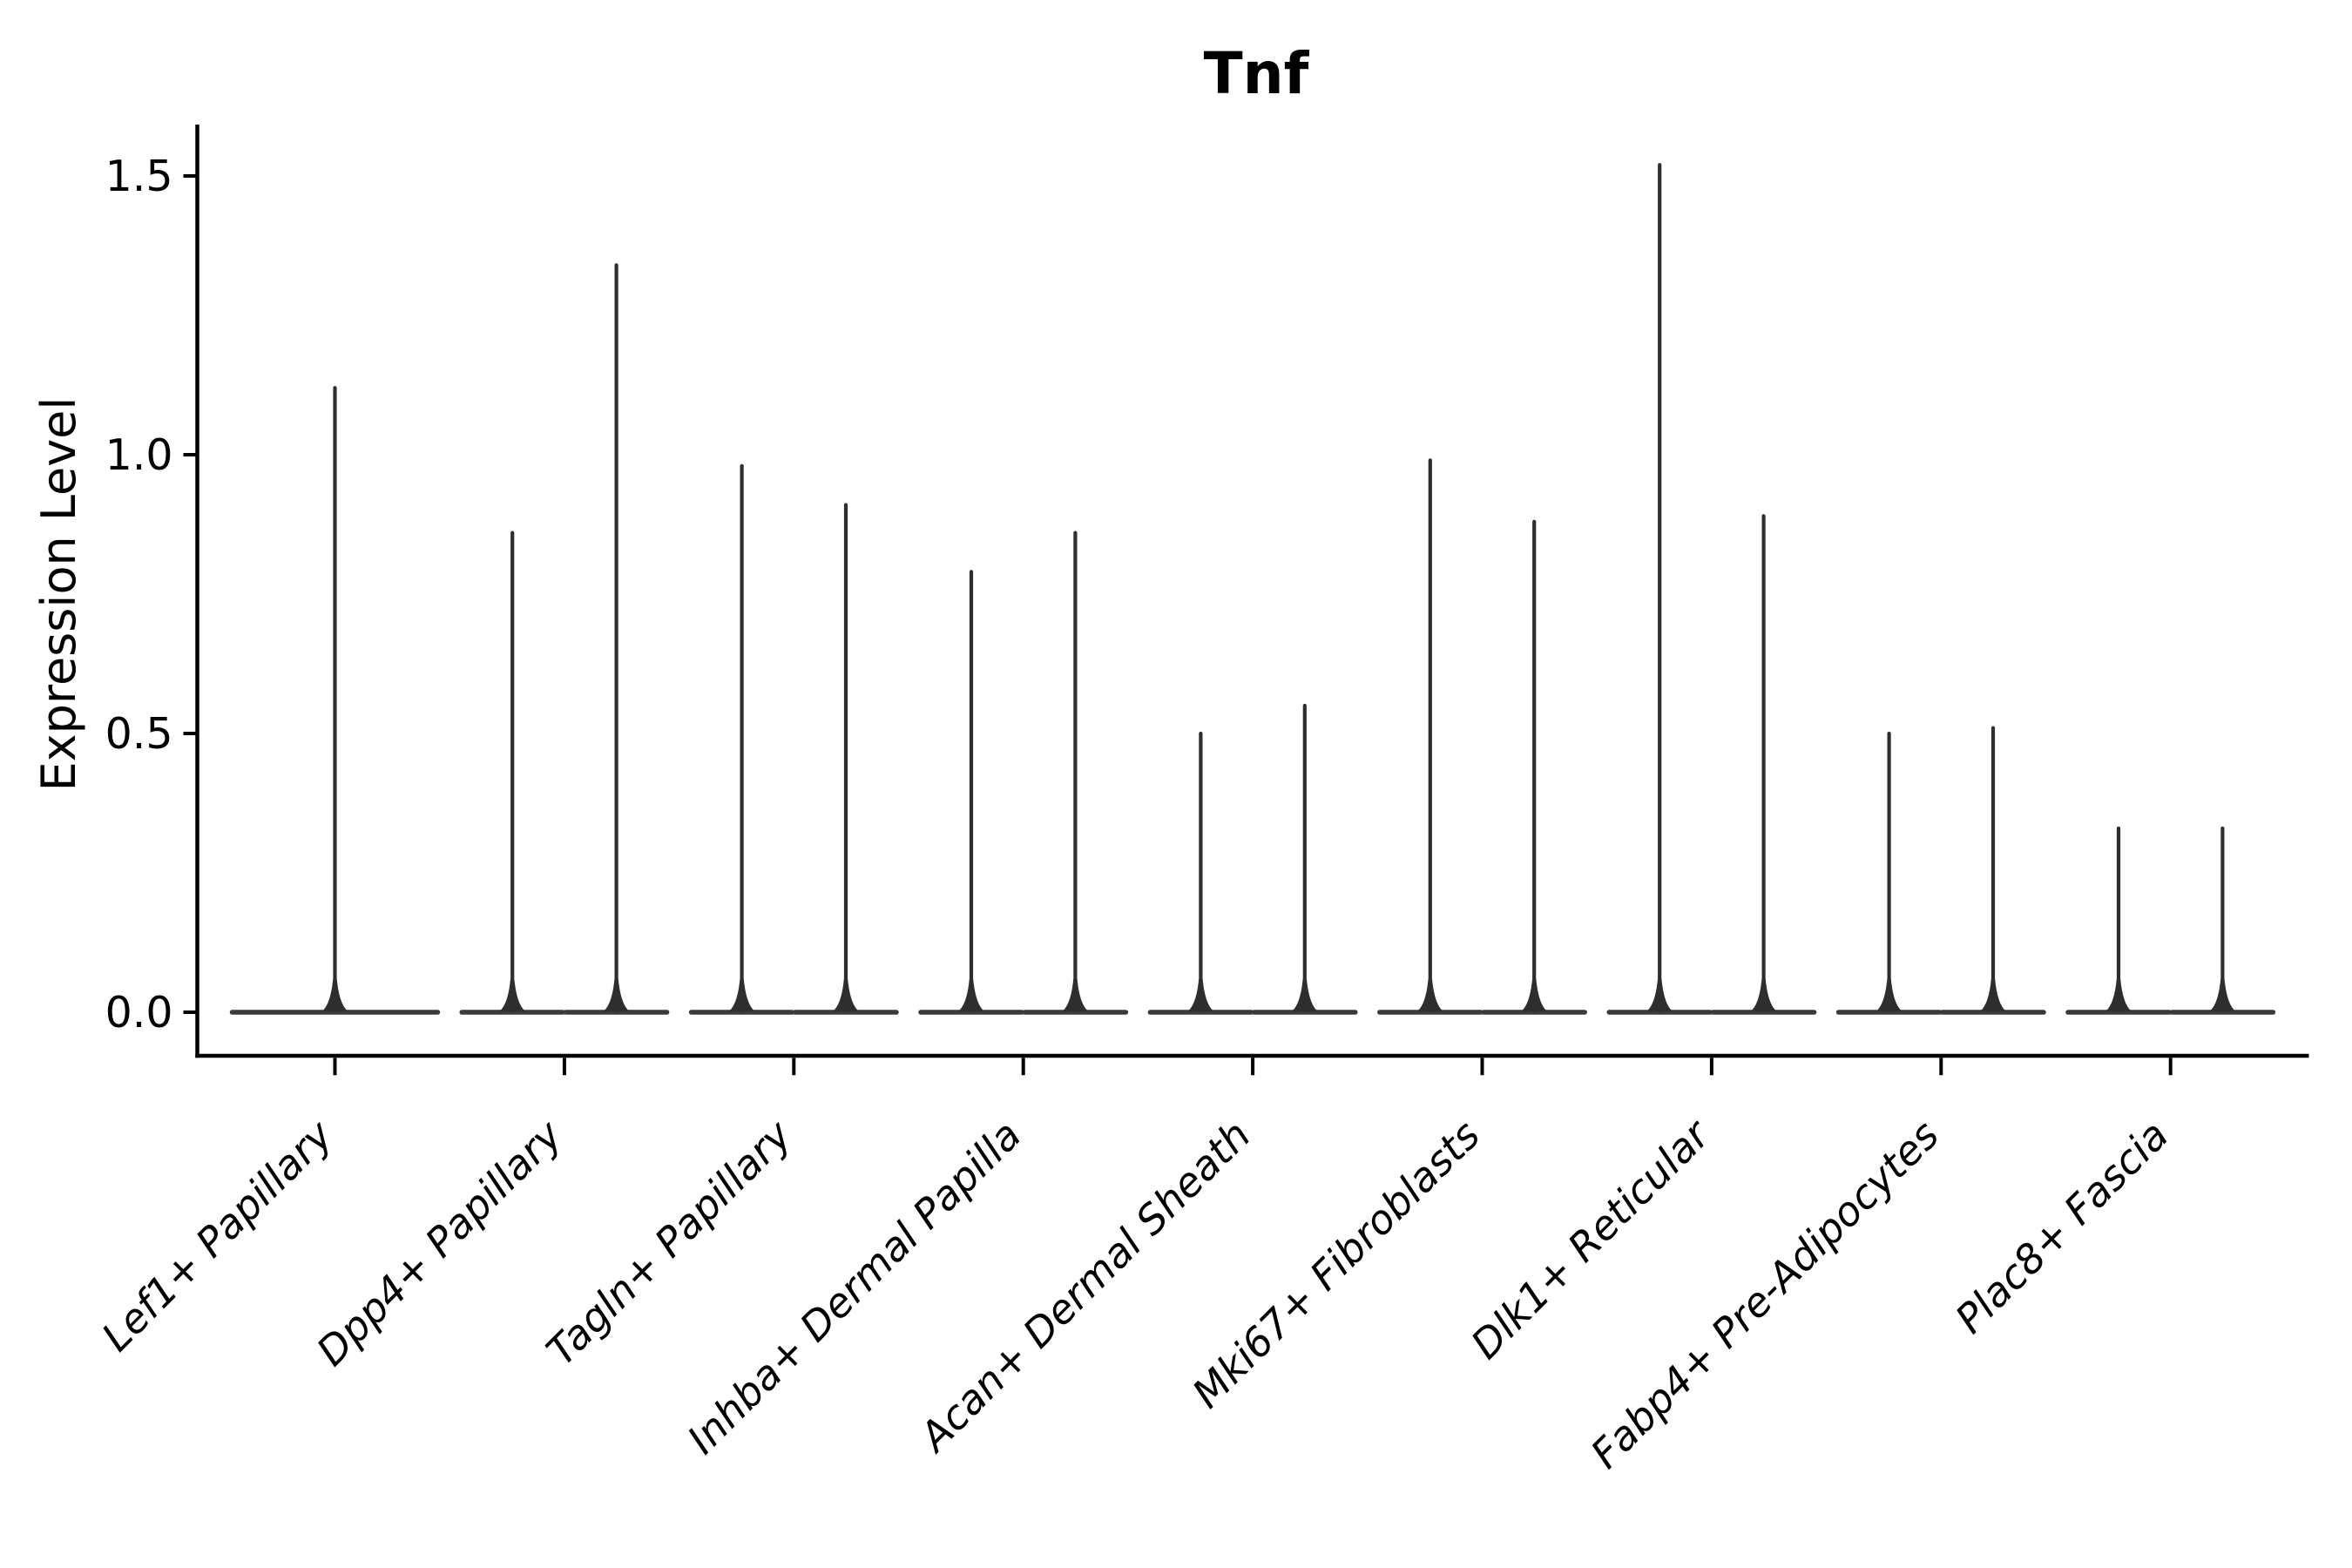 The width and height of the screenshot is (2352, 1568). Describe the element at coordinates (2061, 1227) in the screenshot. I see `x-tick-label: Plac8+ Fascia` at that location.